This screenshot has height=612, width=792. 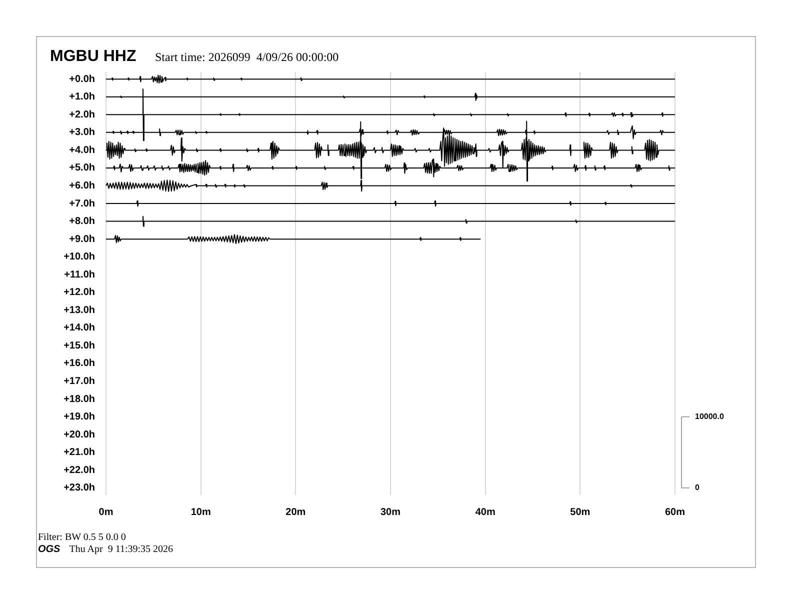 What do you see at coordinates (485, 512) in the screenshot?
I see `x-tick-label: 40m` at bounding box center [485, 512].